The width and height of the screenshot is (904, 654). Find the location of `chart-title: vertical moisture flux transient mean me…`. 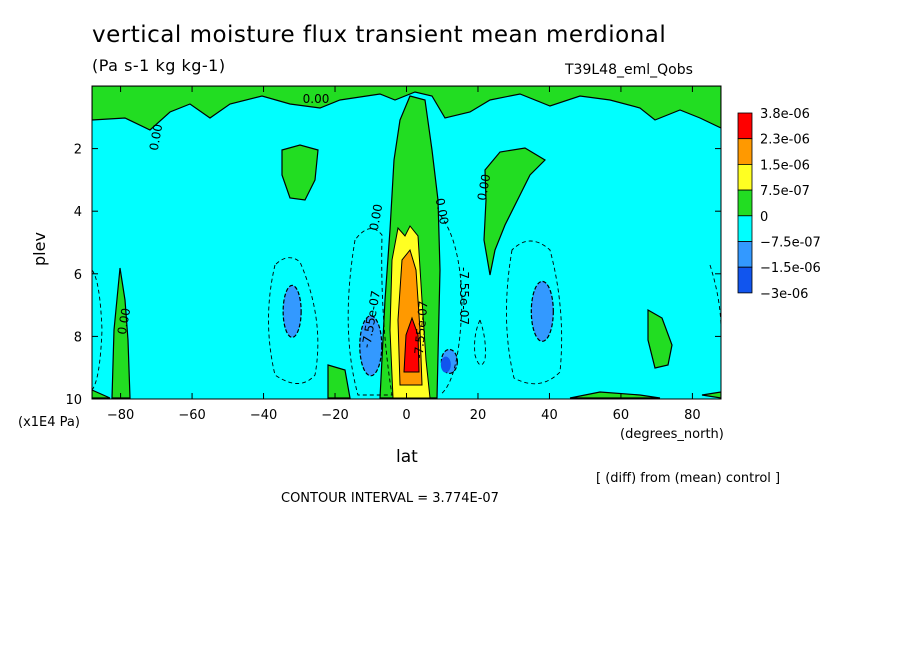

chart-title: vertical moisture flux transient mean me… is located at coordinates (379, 35).